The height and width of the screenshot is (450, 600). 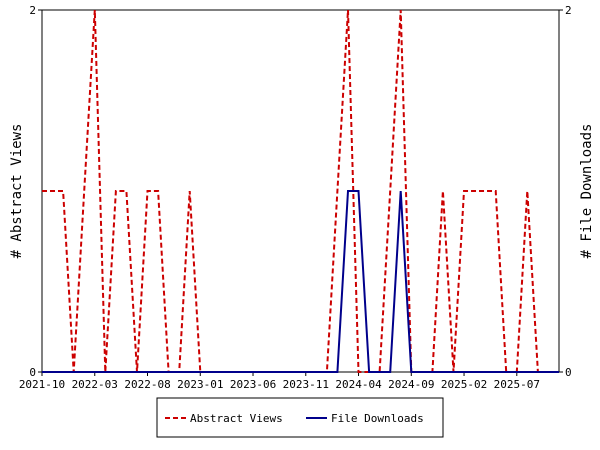 I want to click on x-tick-label: 2025-07, so click(x=517, y=384).